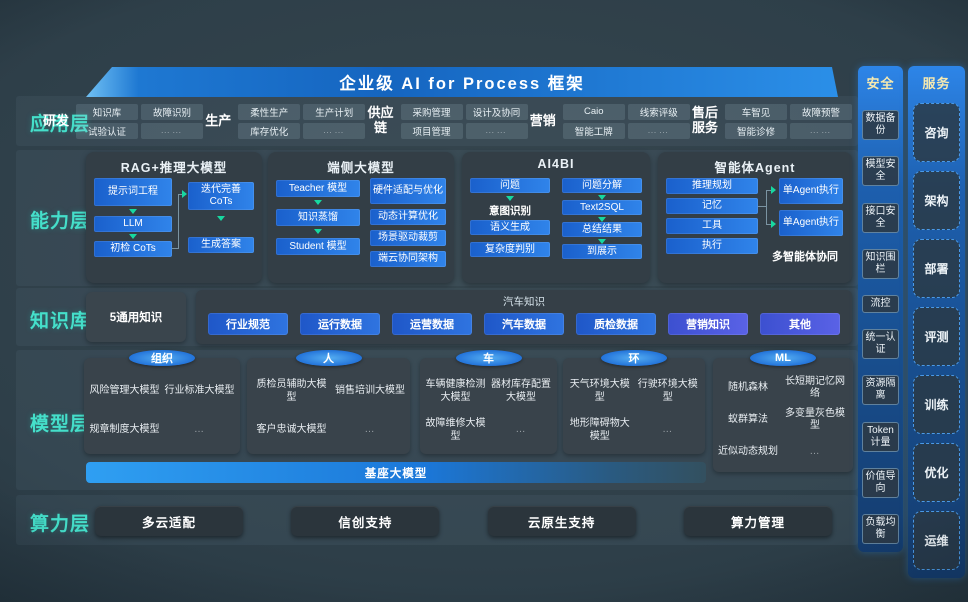 The image size is (968, 602). Describe the element at coordinates (408, 238) in the screenshot. I see `edge-feature: 场景驱动裁剪` at that location.